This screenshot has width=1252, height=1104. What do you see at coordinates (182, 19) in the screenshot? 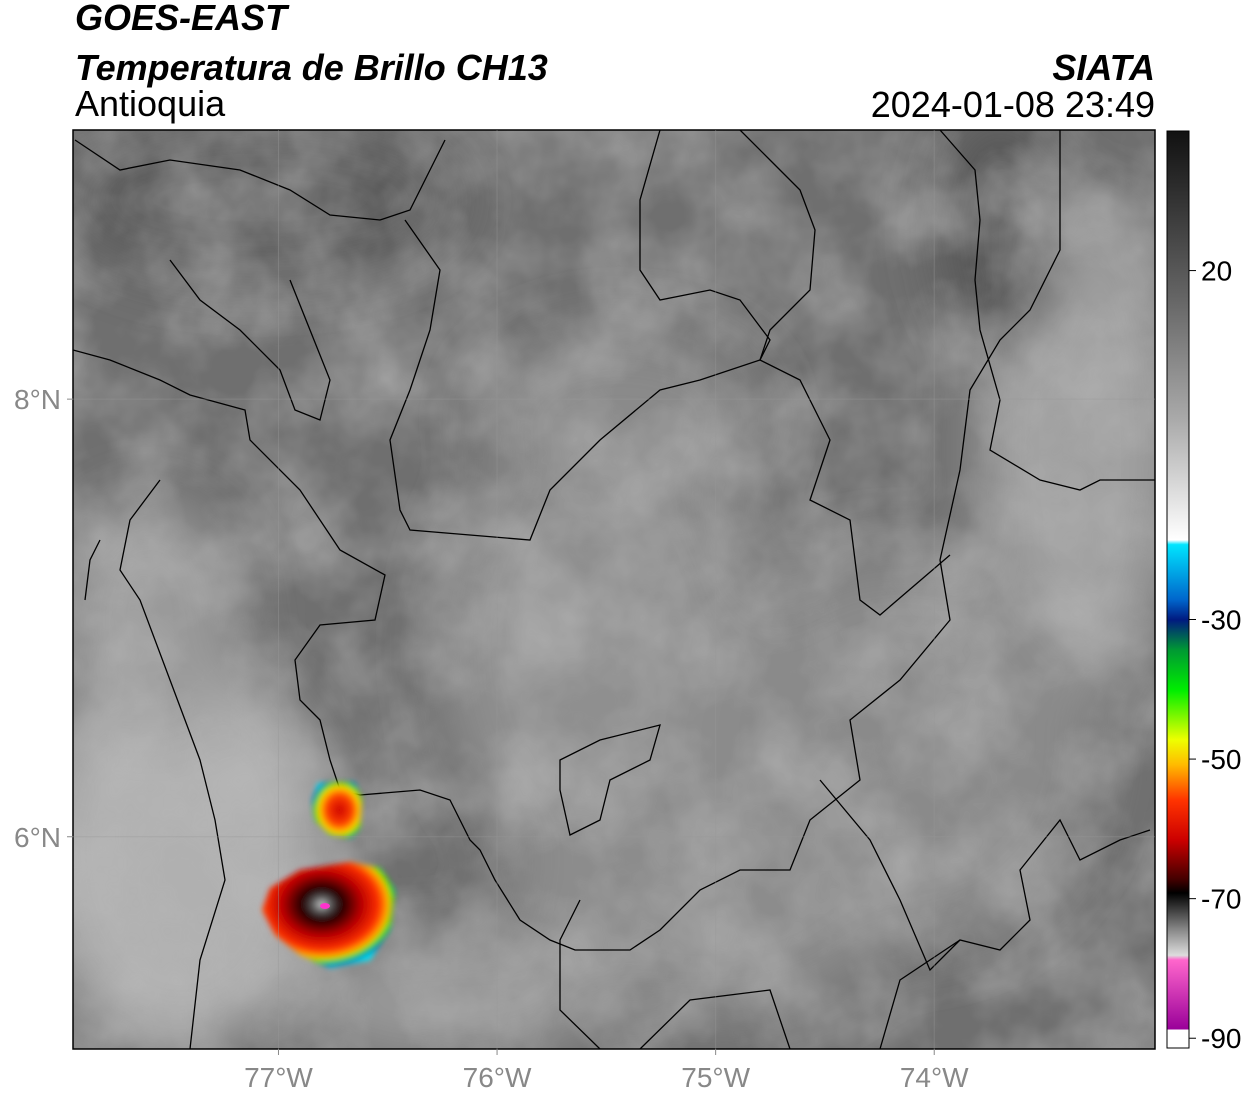
I see `title: GOES-EAST` at bounding box center [182, 19].